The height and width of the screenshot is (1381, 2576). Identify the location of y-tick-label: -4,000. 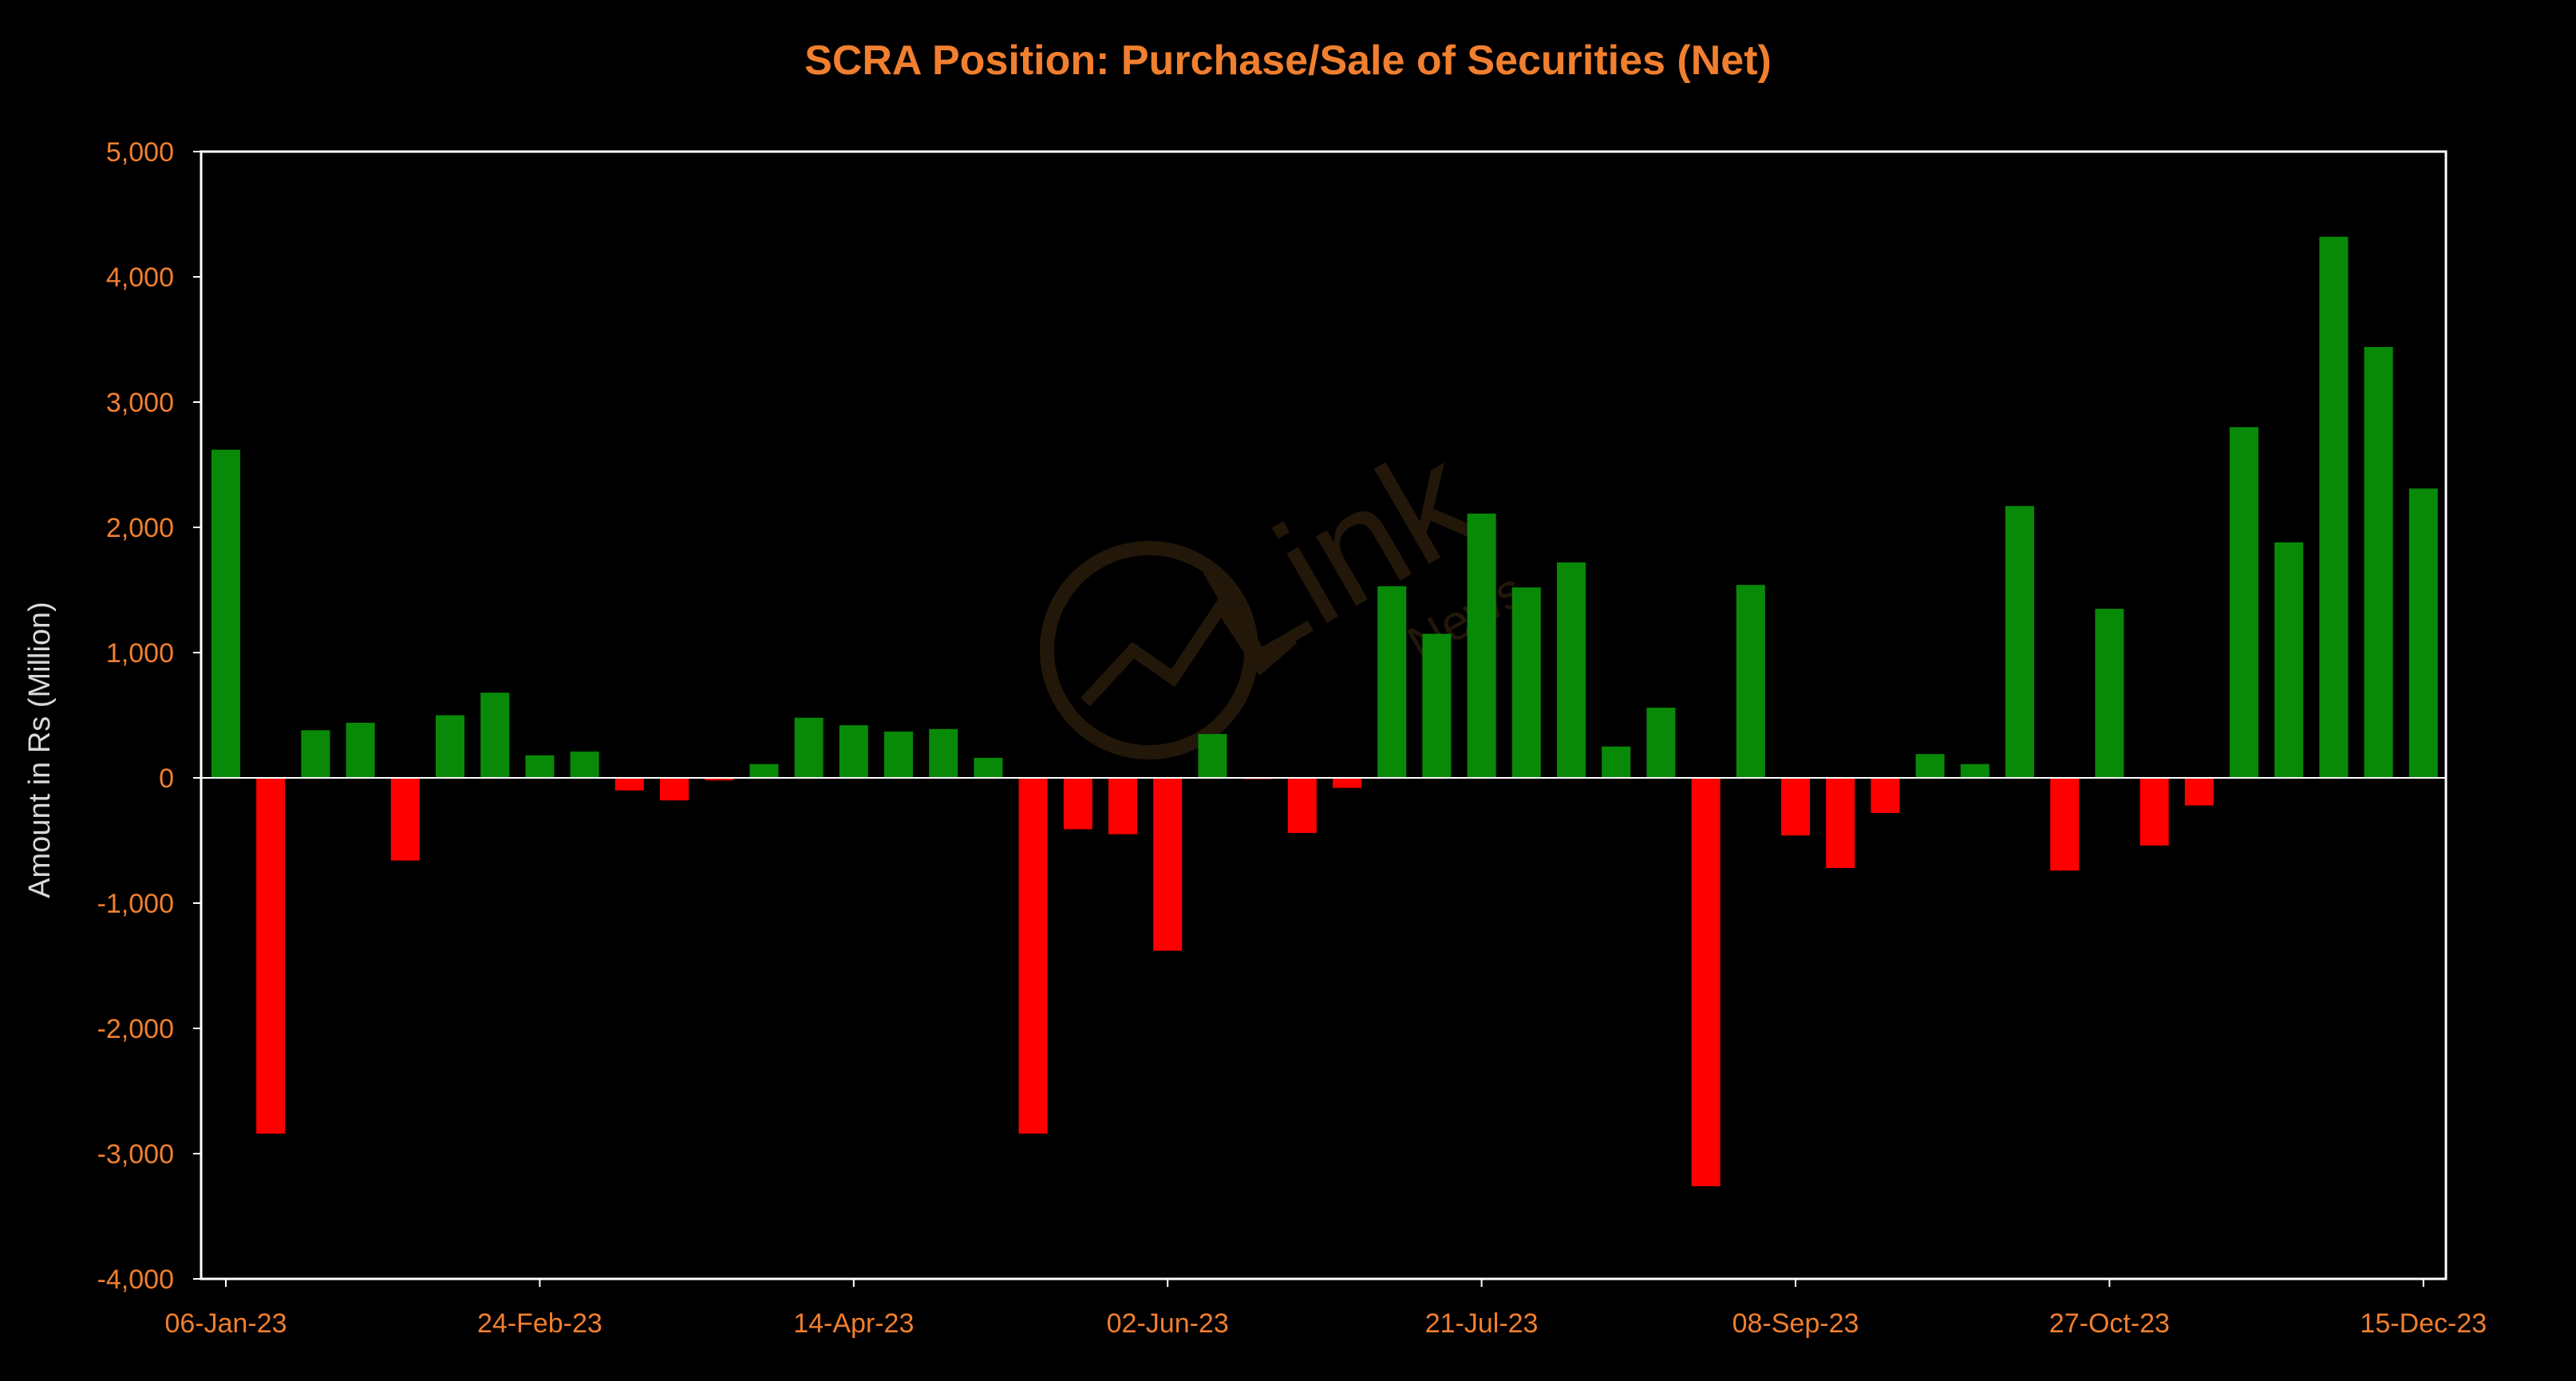
(135, 1280).